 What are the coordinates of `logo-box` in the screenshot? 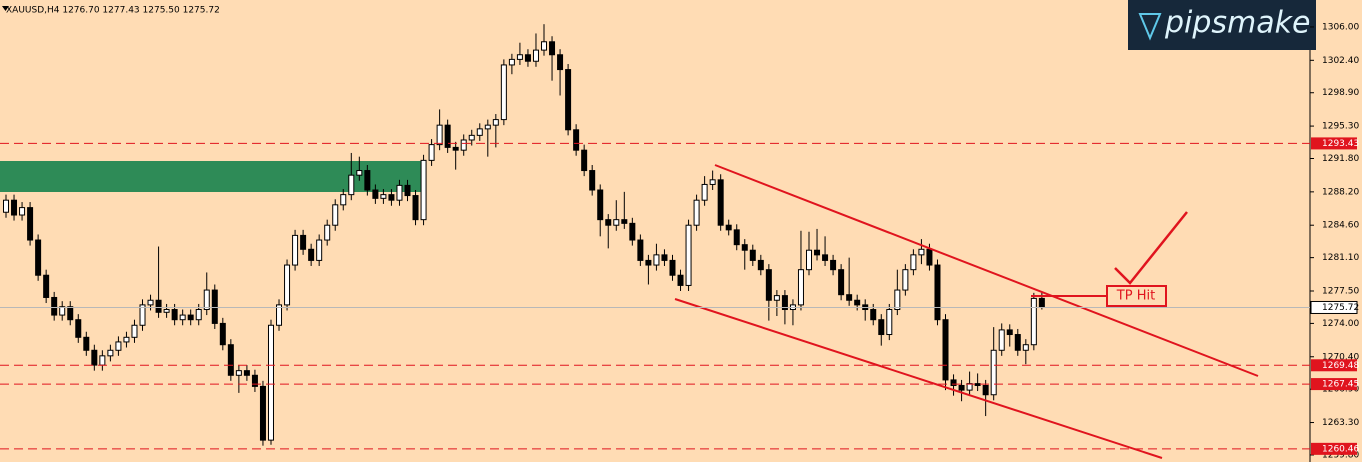 It's located at (1222, 25).